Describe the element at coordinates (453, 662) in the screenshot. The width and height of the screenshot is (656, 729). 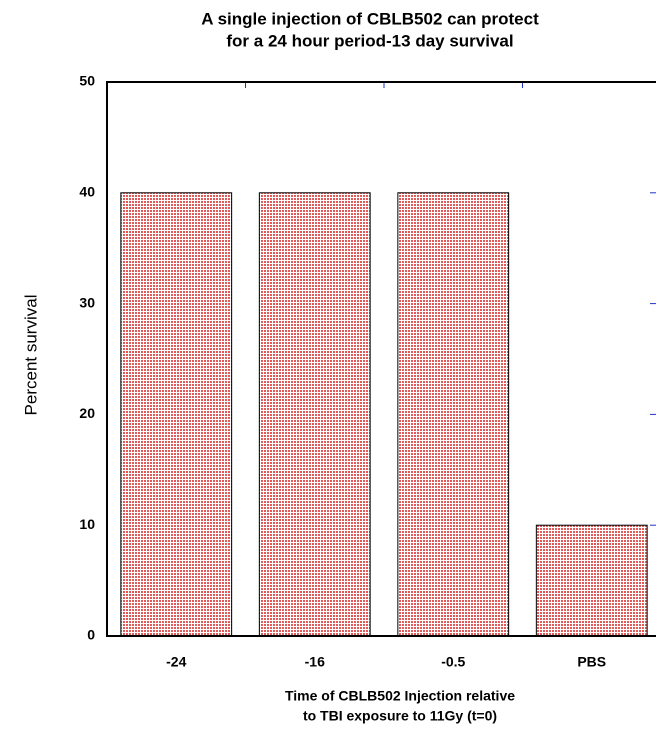
I see `x-tick-label: -0.5` at that location.